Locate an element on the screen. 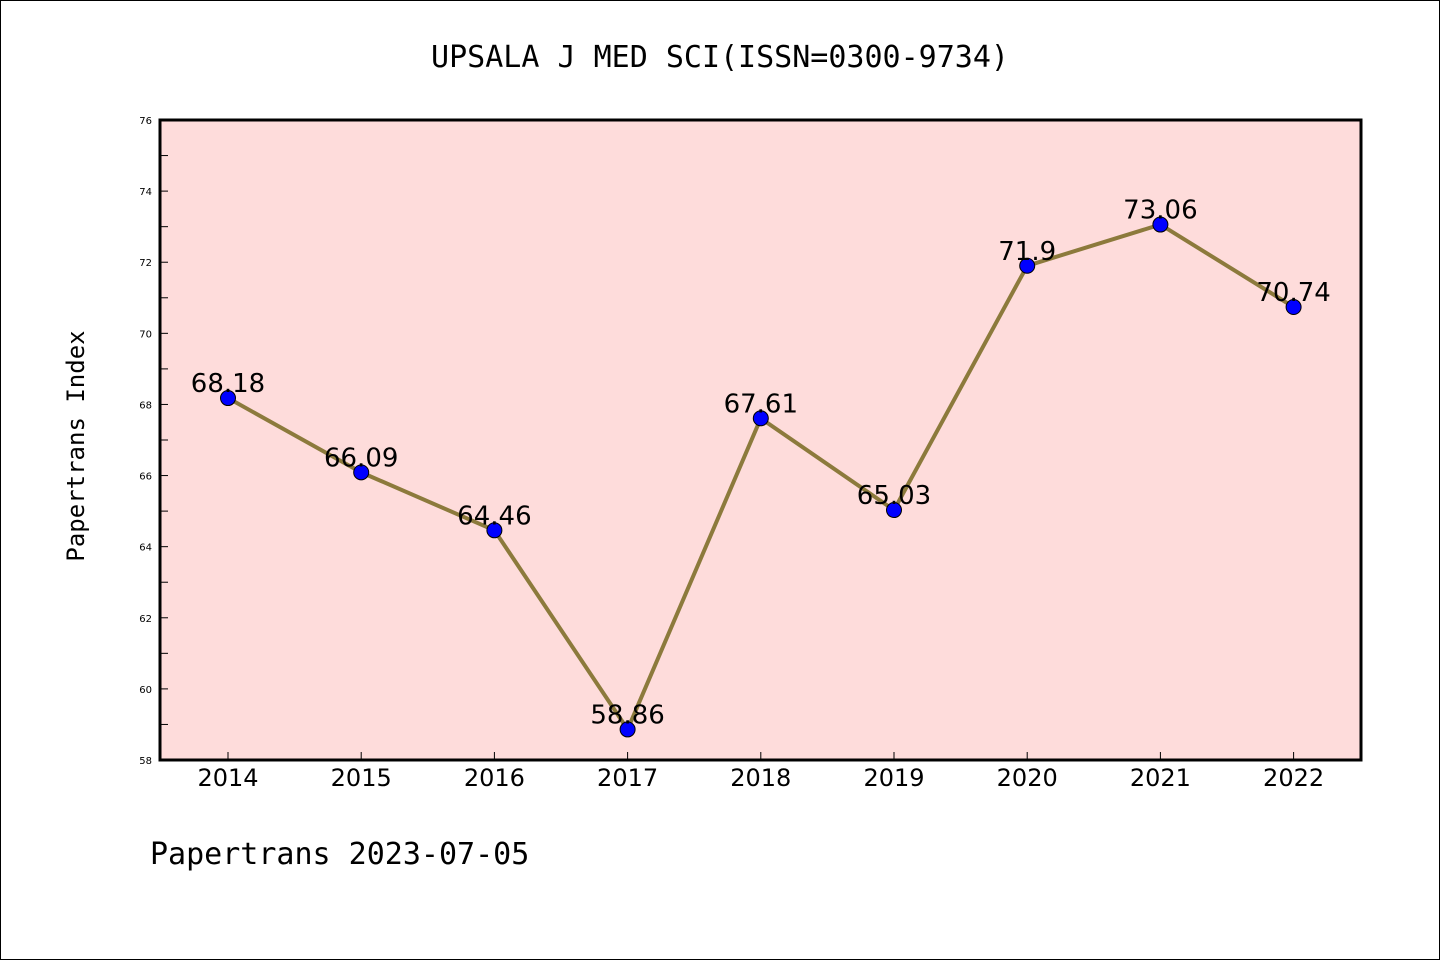 This screenshot has height=960, width=1440. data-label: 70.74 is located at coordinates (1293, 293).